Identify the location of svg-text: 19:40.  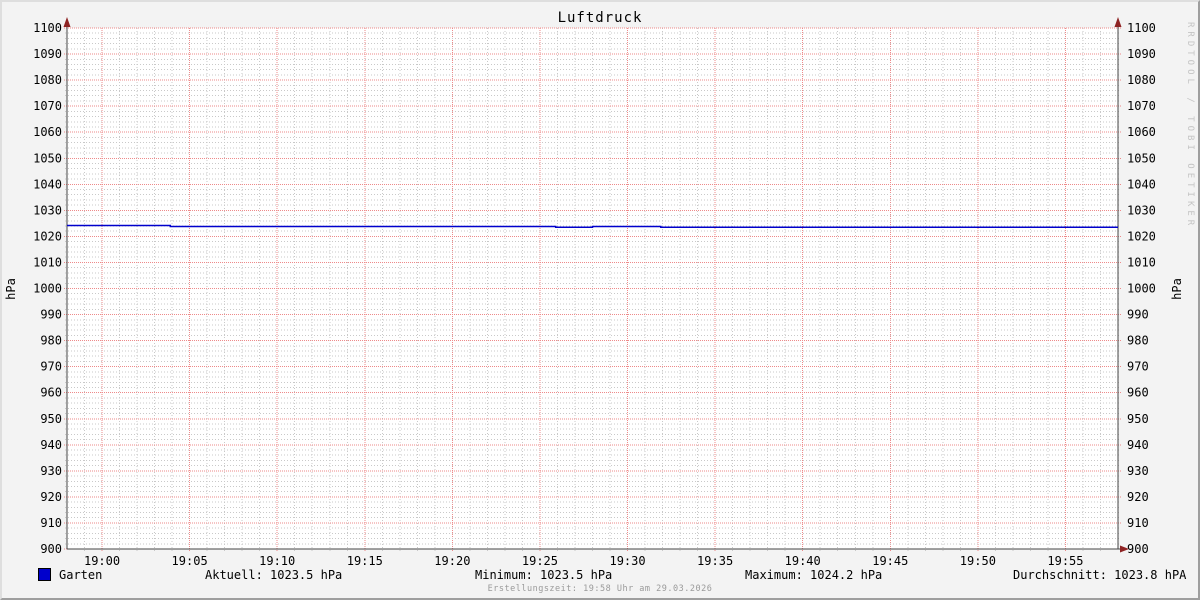
(803, 561).